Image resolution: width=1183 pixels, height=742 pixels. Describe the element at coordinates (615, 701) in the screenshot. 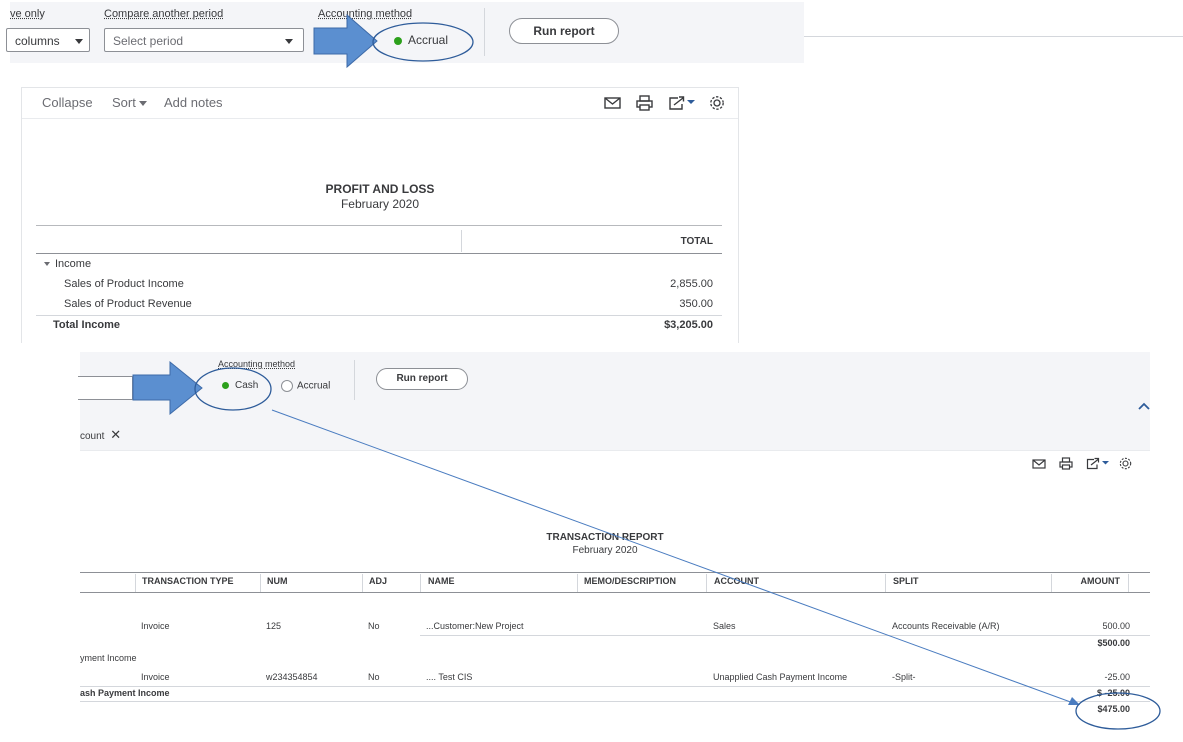

I see `grand-total-rule` at that location.